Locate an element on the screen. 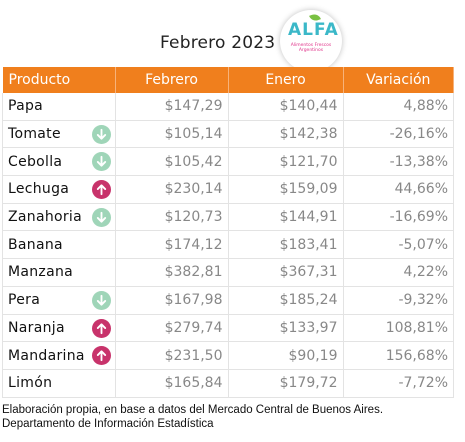 The image size is (465, 442). cell-producto: Zanahoria is located at coordinates (59, 217).